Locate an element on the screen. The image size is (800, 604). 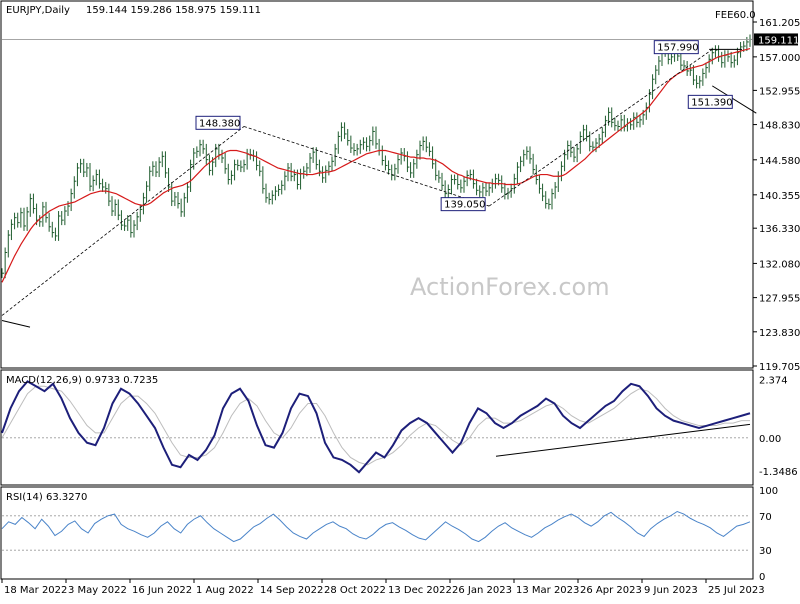
x-tick-label: 16 Jun 2022 is located at coordinates (162, 590).